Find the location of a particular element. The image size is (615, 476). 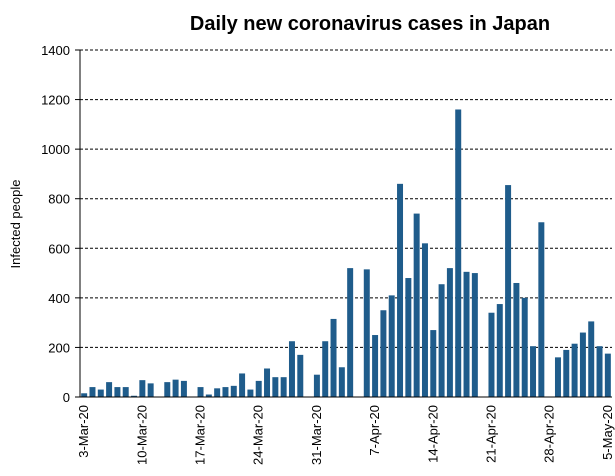

x-tick-label: 5-May-20 is located at coordinates (607, 432).